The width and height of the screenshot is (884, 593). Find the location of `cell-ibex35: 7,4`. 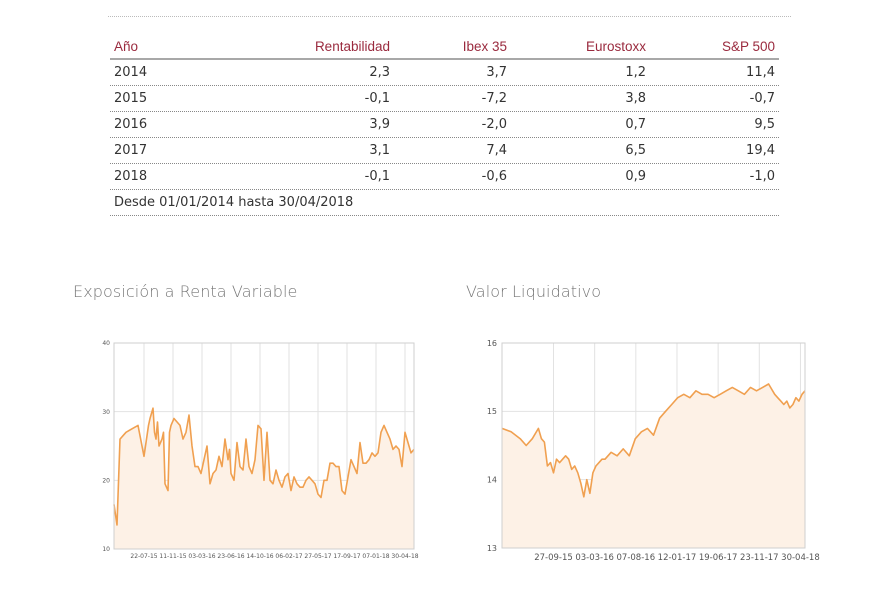

cell-ibex35: 7,4 is located at coordinates (496, 150).